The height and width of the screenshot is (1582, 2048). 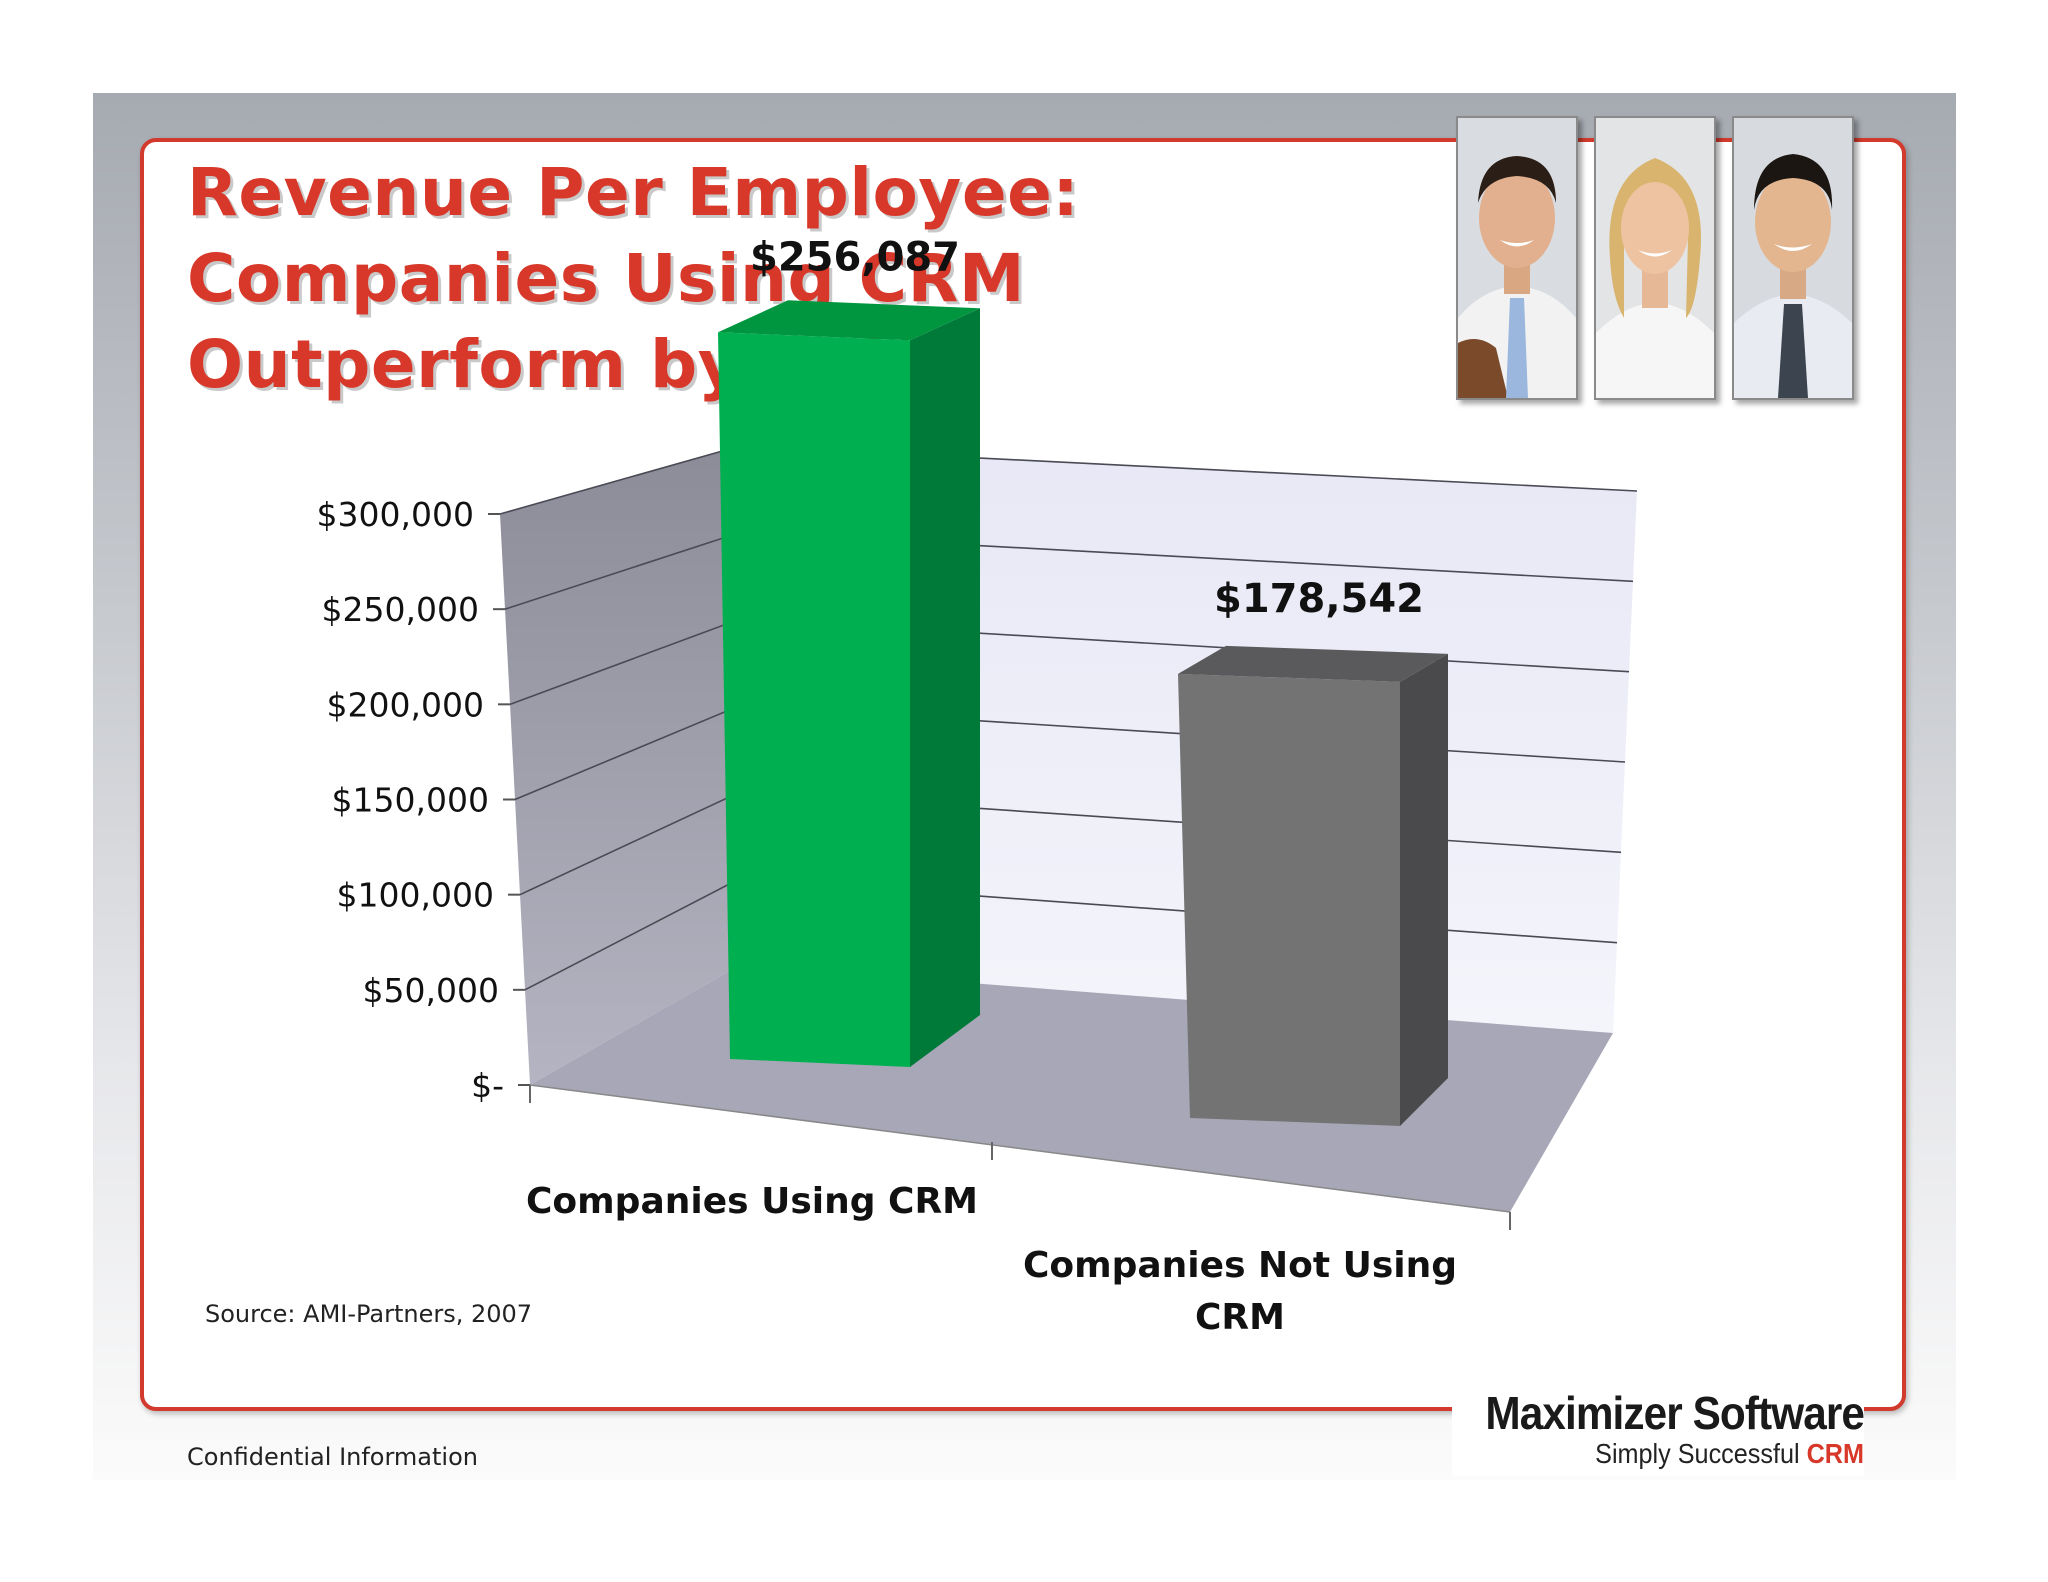 What do you see at coordinates (606, 278) in the screenshot?
I see `title-line-2: Companies Using CRM` at bounding box center [606, 278].